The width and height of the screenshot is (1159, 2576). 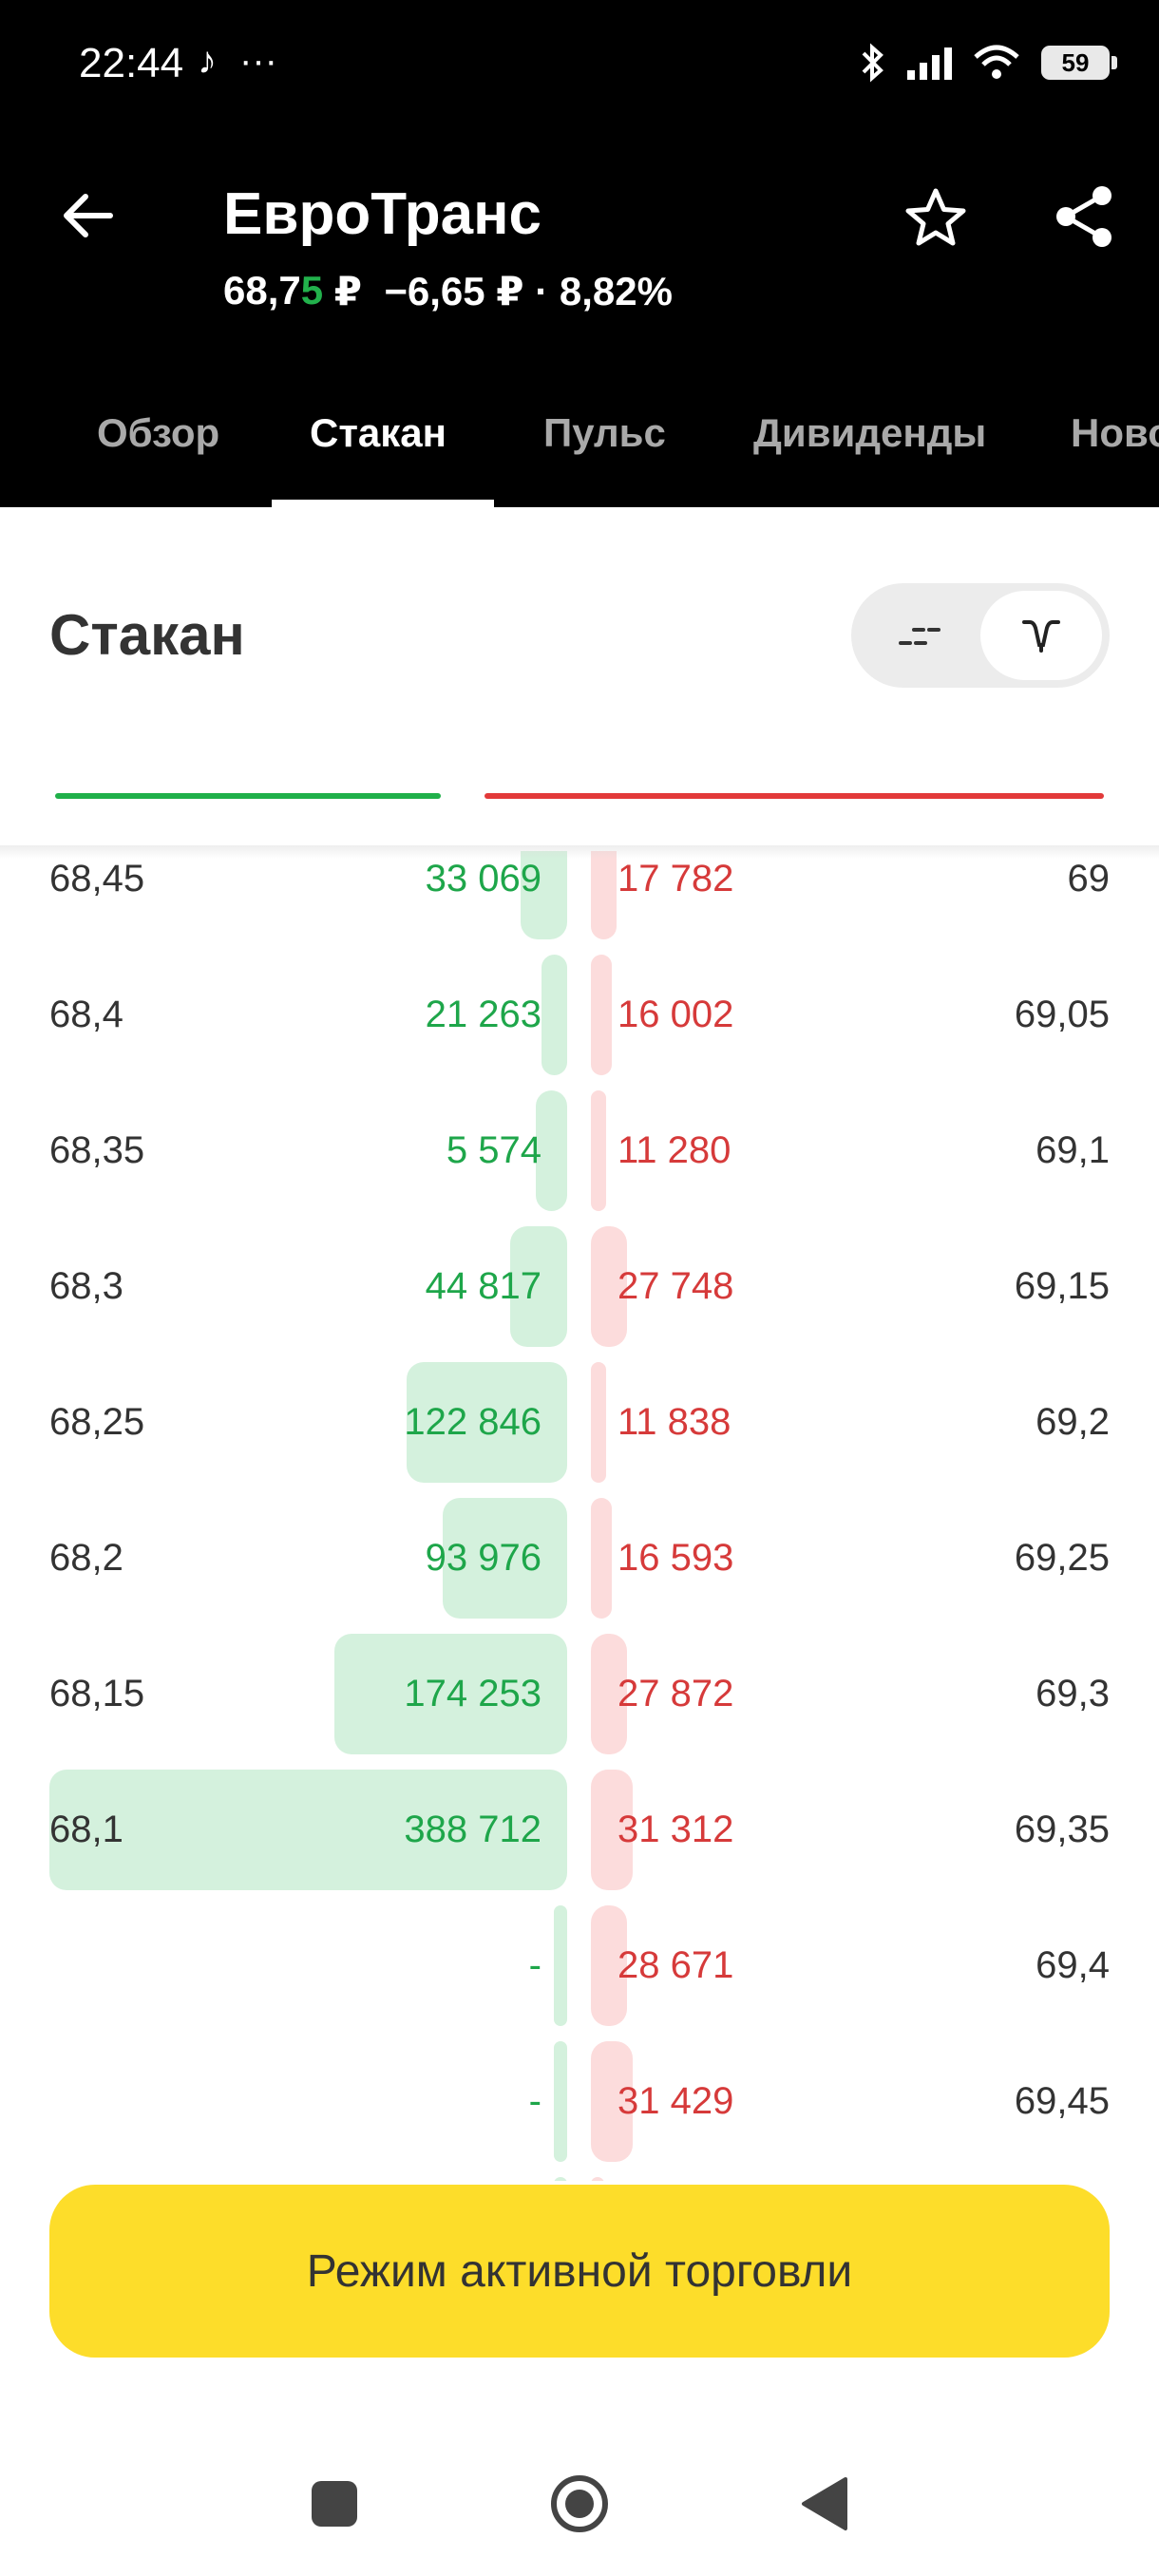 I want to click on active-tab-indicator, so click(x=383, y=503).